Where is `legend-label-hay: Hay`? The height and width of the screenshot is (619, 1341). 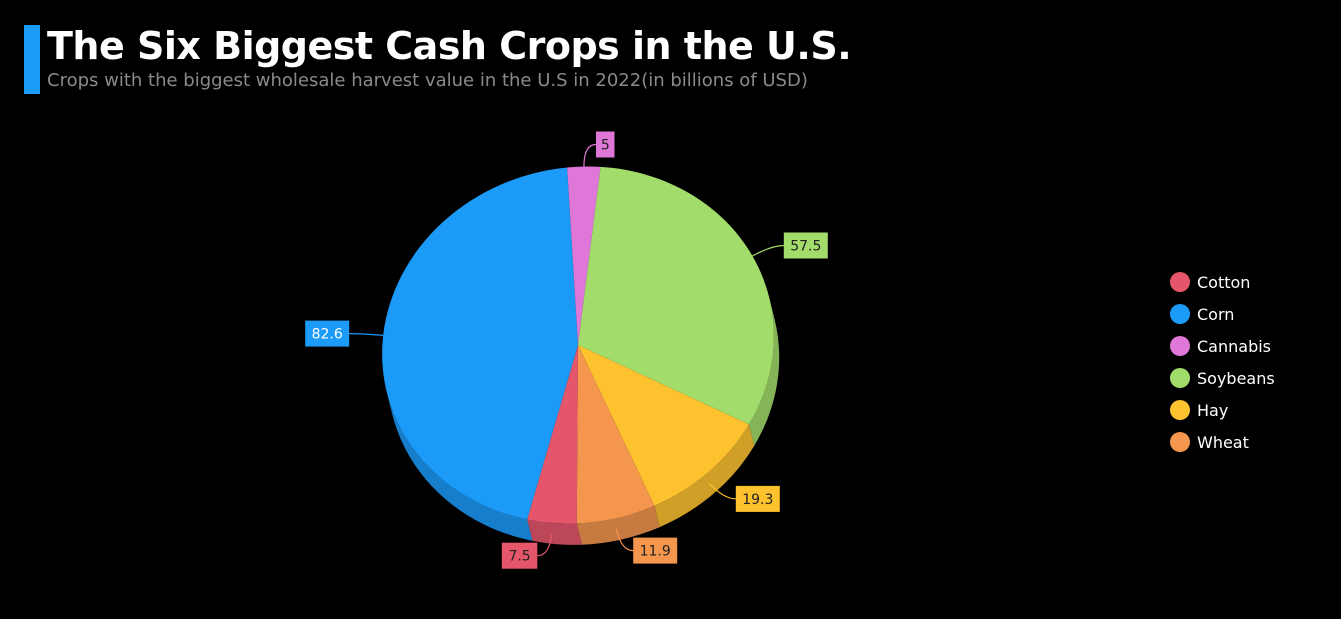
legend-label-hay: Hay is located at coordinates (1213, 410).